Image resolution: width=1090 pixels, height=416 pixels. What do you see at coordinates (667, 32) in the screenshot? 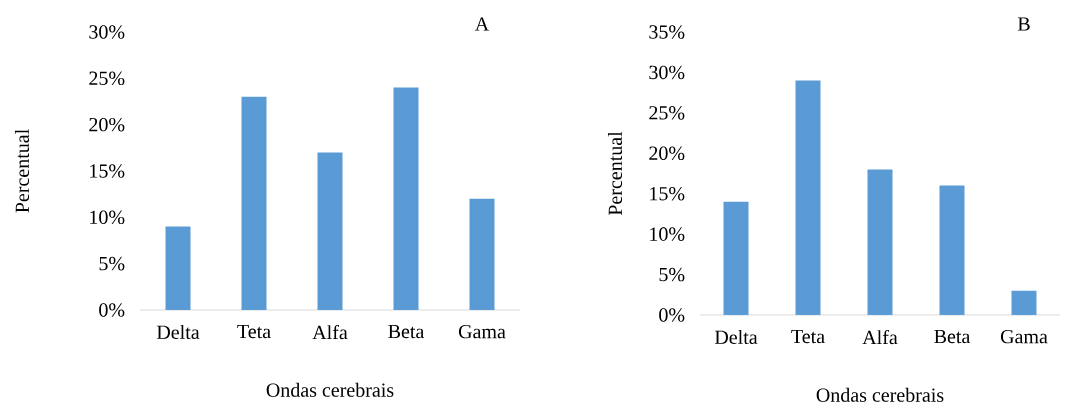
I see `y-tick-label: 35%` at bounding box center [667, 32].